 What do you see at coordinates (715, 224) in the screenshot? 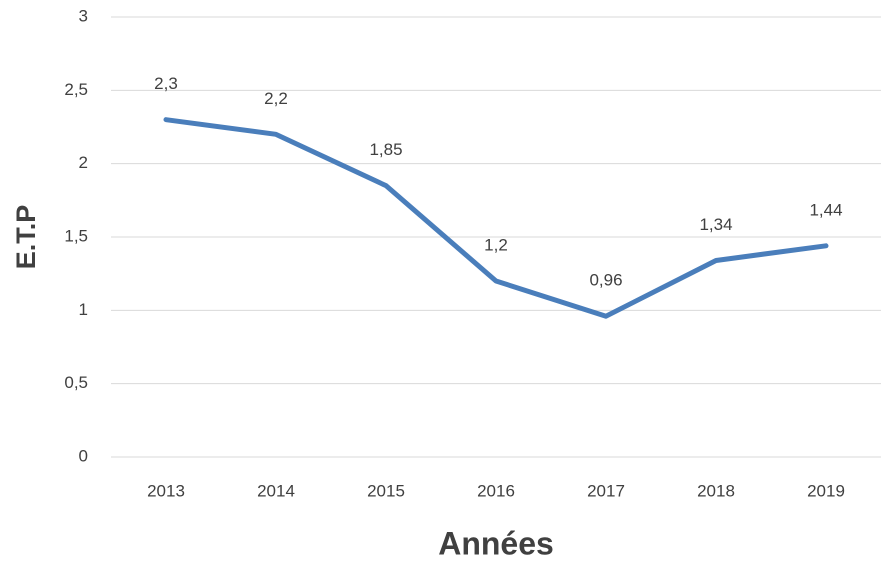
I see `data-label: 1,34` at bounding box center [715, 224].